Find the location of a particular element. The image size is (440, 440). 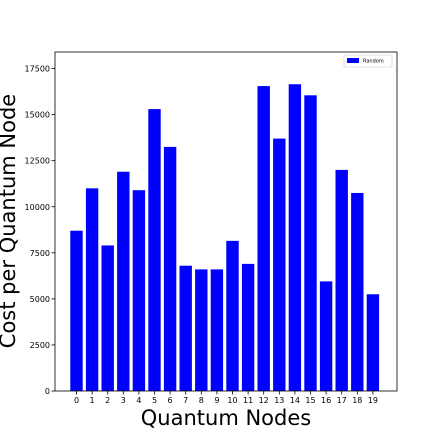

y-tick-label: 10000 is located at coordinates (37, 207).